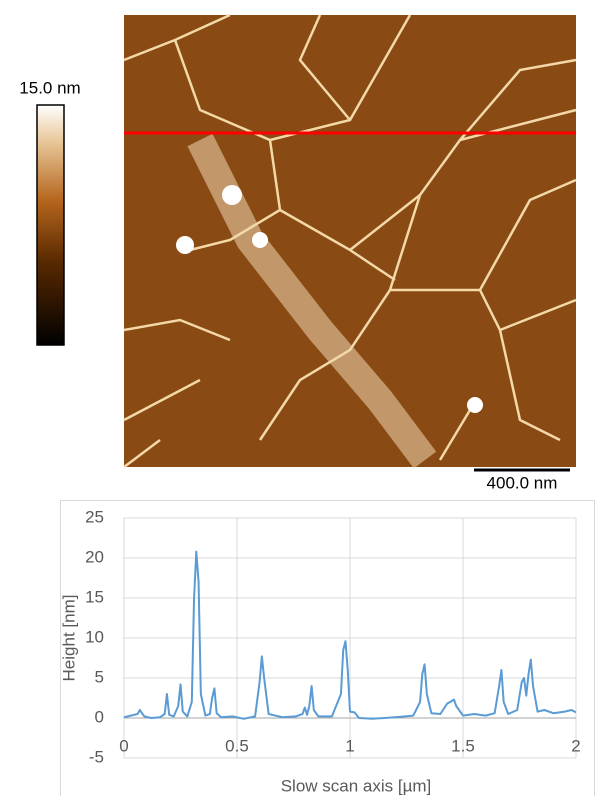 This screenshot has width=595, height=801. I want to click on y-tick-label: 15, so click(94, 596).